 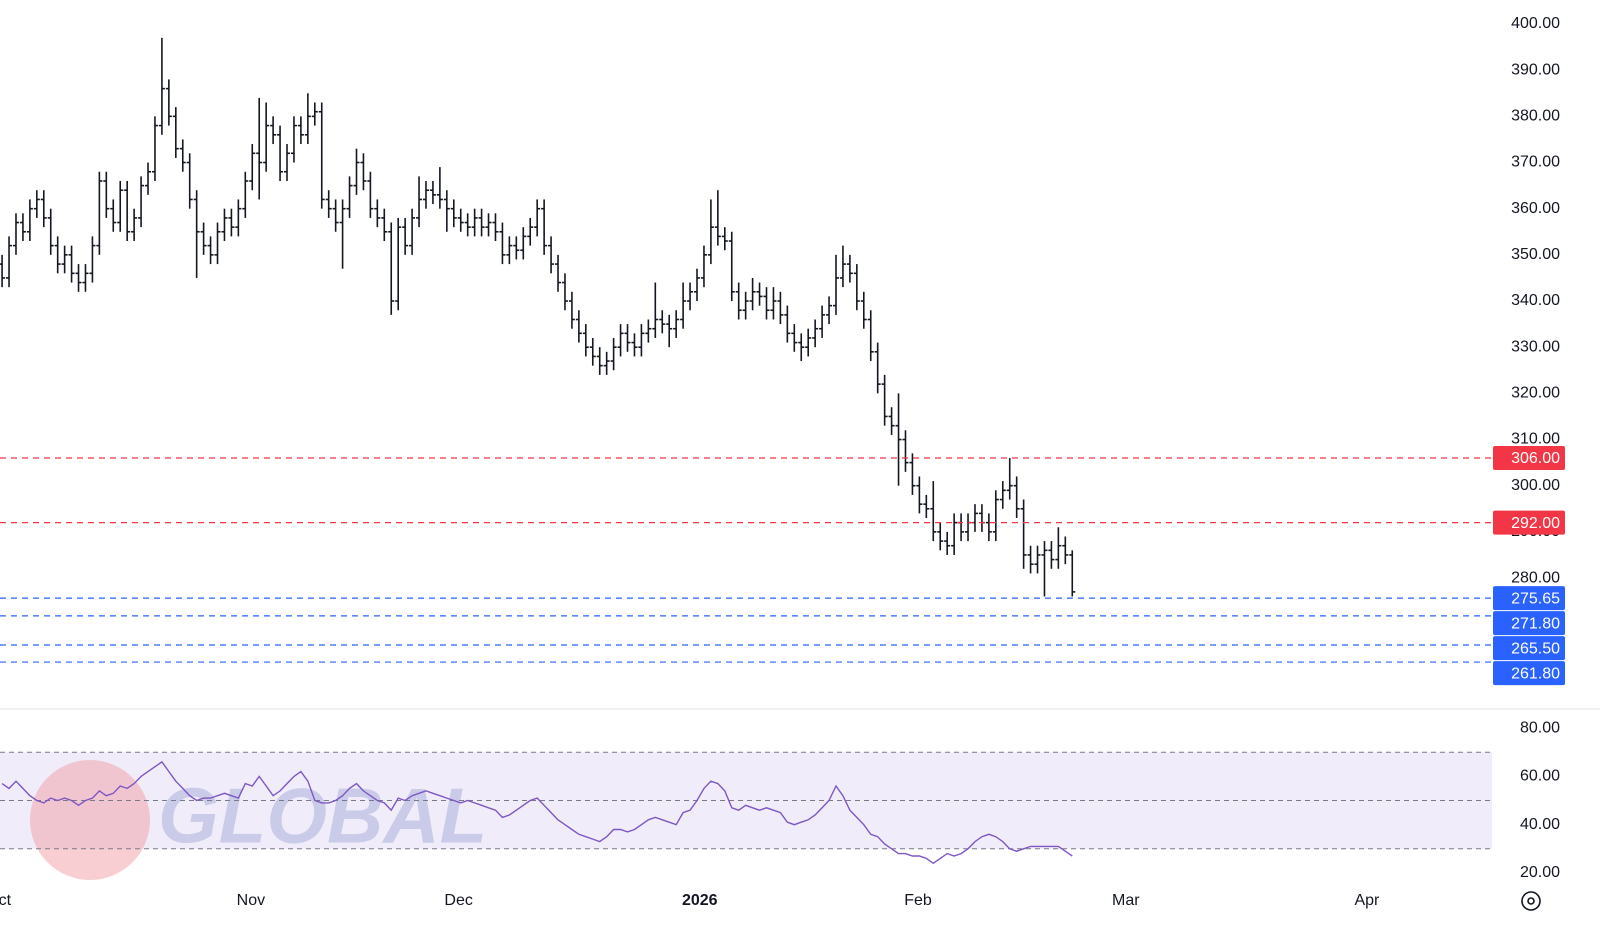 I want to click on y-tick-label: 20.00, so click(x=1540, y=872).